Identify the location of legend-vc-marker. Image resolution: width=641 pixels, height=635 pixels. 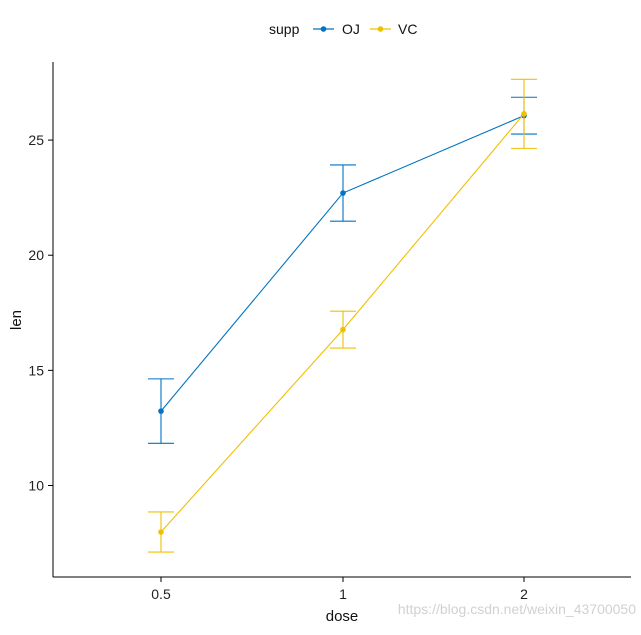
(380, 29).